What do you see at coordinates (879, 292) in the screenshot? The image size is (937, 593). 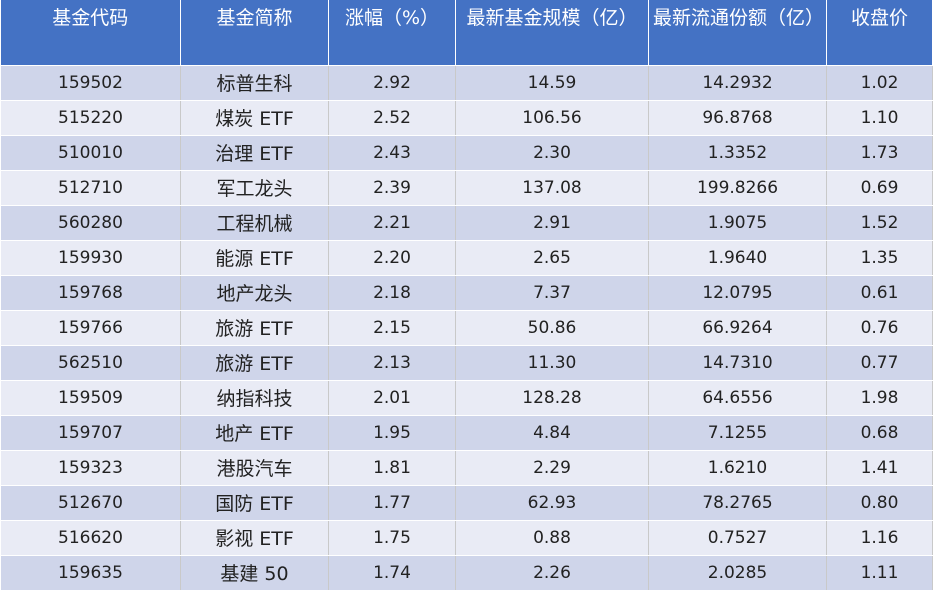 I see `table-cell: 0.61` at bounding box center [879, 292].